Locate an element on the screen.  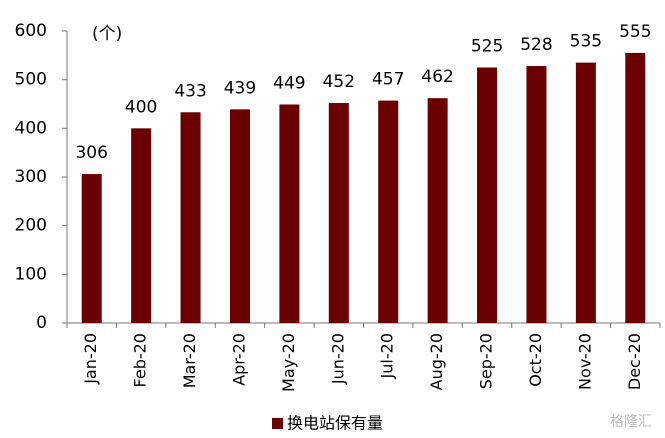
value-label: 555 is located at coordinates (635, 32).